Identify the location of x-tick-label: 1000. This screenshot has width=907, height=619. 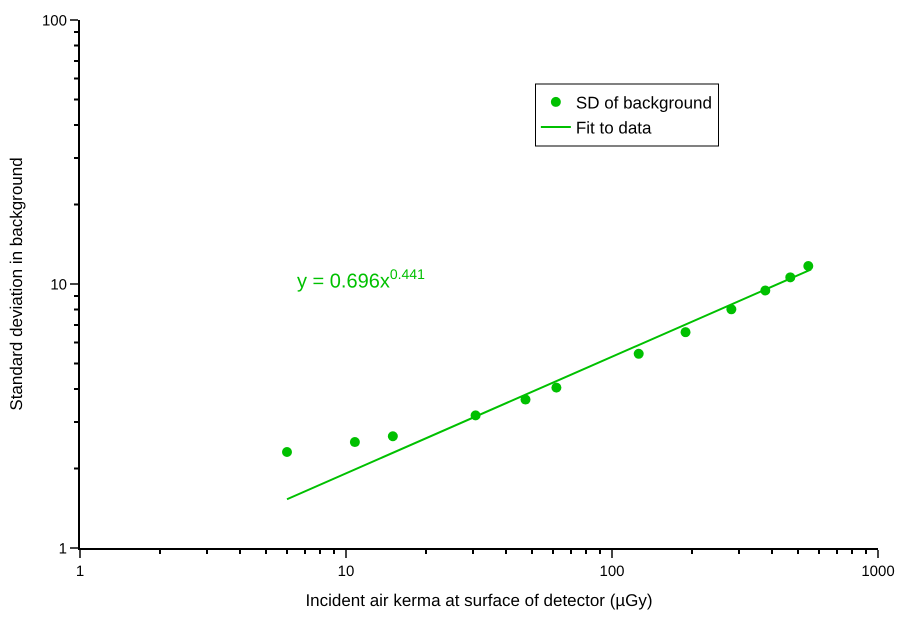
(878, 571).